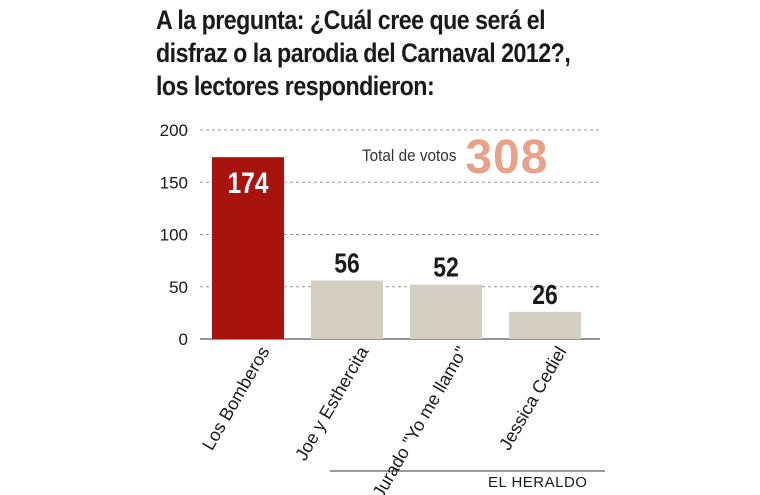 The width and height of the screenshot is (760, 495). What do you see at coordinates (351, 20) in the screenshot?
I see `title-line-1: A la pregunta: ¿Cuál cree que será el` at bounding box center [351, 20].